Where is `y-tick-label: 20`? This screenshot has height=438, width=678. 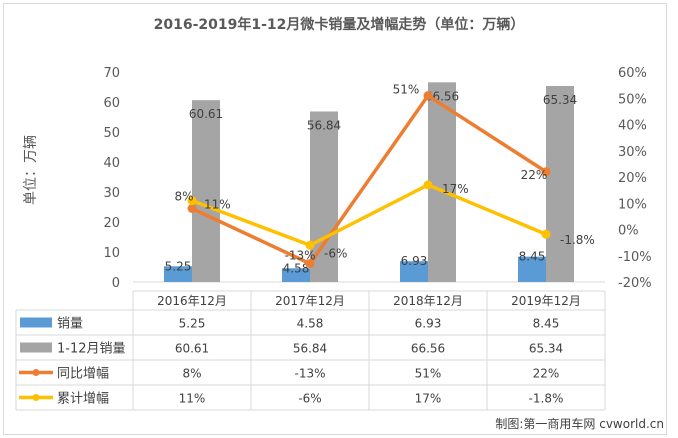 y-tick-label: 20 is located at coordinates (111, 223).